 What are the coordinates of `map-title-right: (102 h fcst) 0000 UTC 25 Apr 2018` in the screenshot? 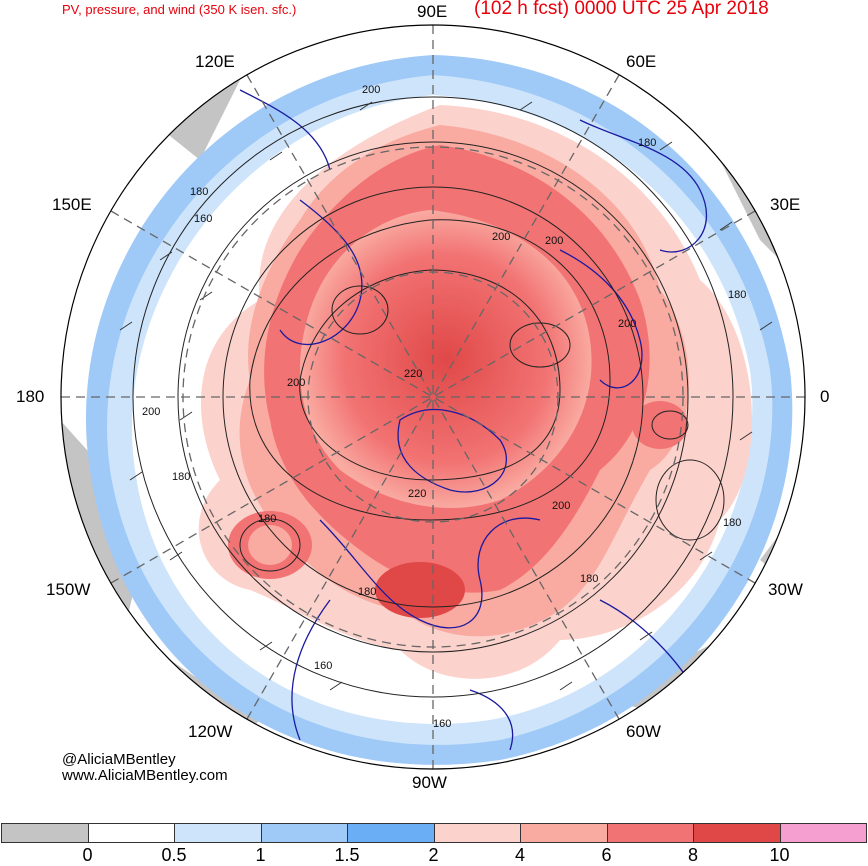 It's located at (621, 9).